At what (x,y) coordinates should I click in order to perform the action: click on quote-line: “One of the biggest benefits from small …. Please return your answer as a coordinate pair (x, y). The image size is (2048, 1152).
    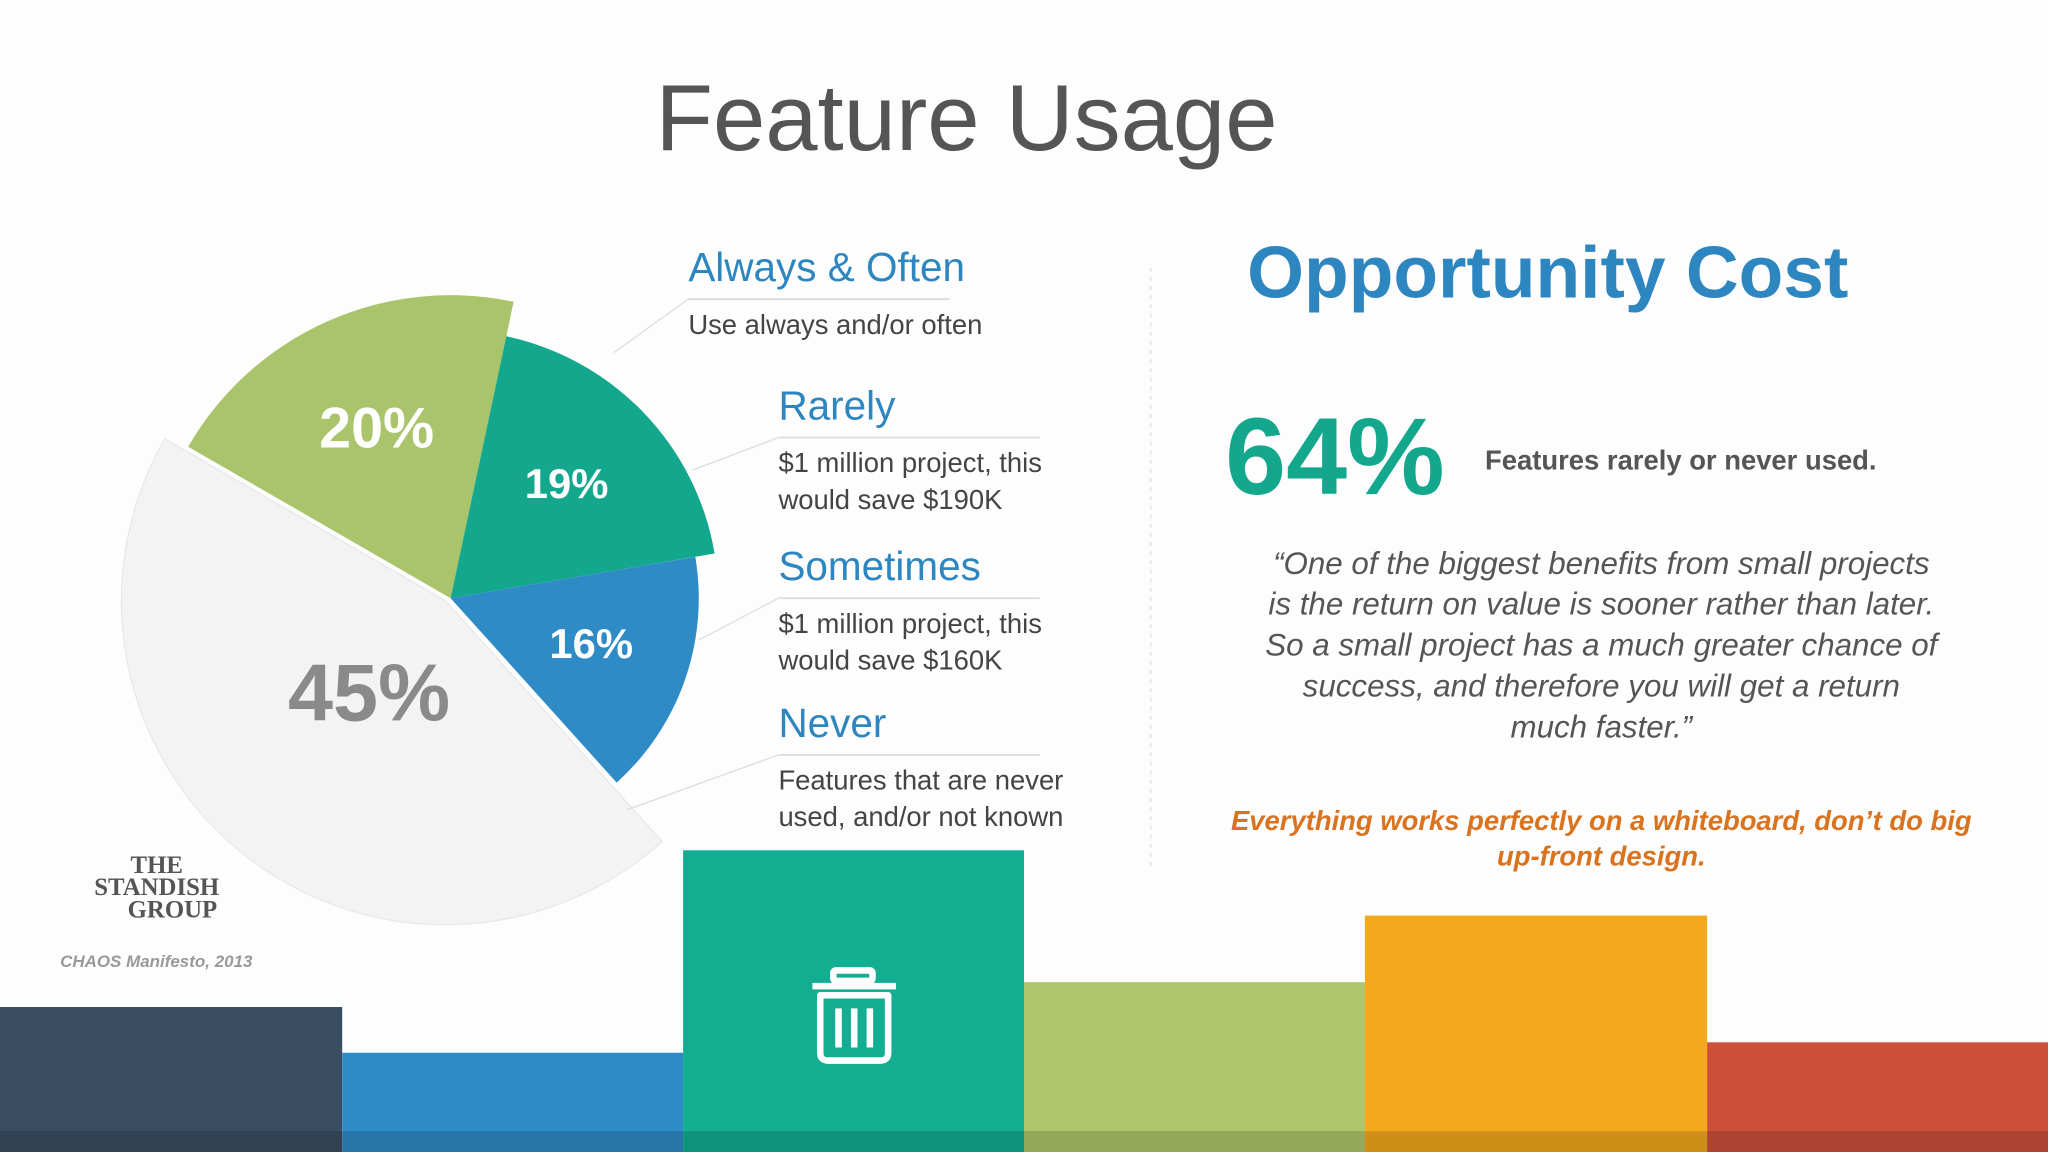
    Looking at the image, I should click on (1601, 563).